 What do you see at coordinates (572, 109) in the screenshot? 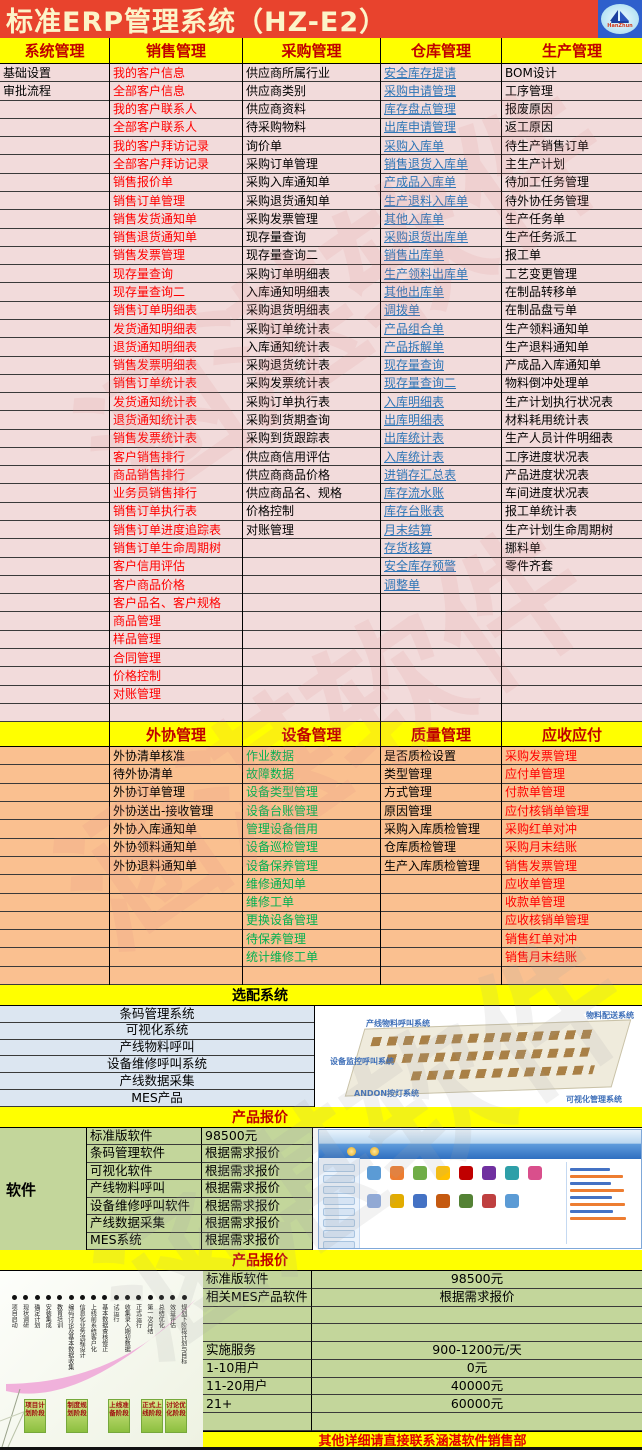
I see `module-item: 报废原因` at bounding box center [572, 109].